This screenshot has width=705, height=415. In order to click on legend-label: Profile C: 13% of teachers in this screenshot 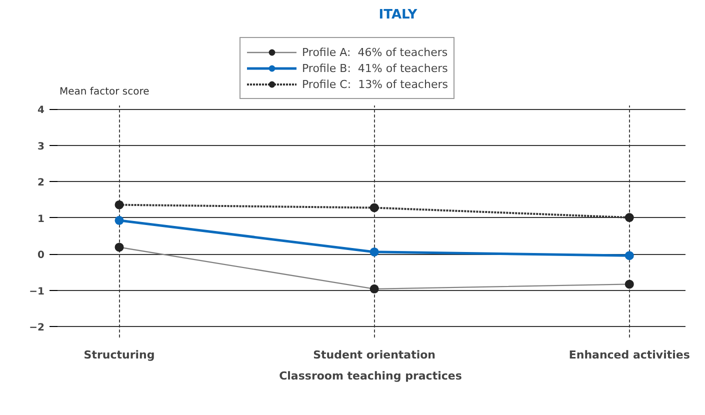, I will do `click(375, 84)`.